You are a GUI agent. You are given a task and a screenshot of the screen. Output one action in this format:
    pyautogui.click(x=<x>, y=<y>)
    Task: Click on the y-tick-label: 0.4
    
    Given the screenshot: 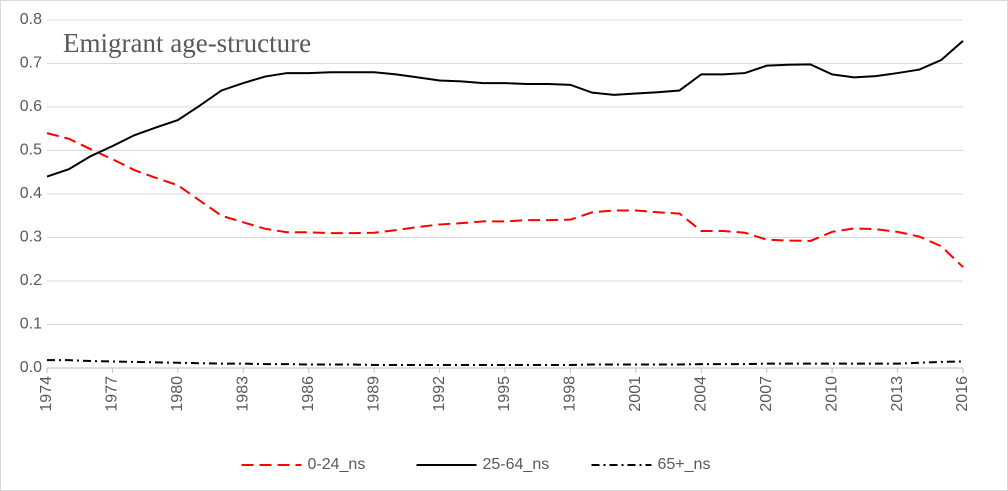 What is the action you would take?
    pyautogui.click(x=31, y=193)
    